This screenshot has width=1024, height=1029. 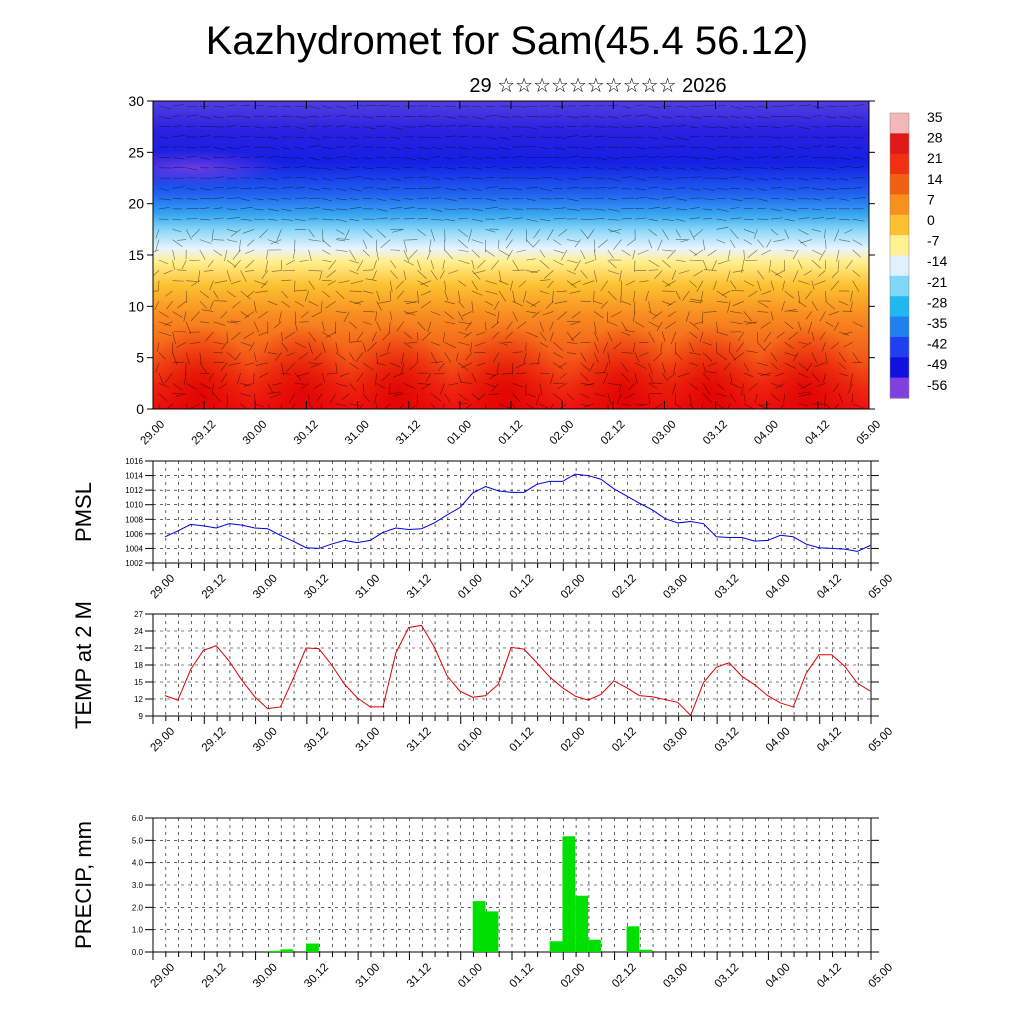 I want to click on section-xtick-label: 02.00, so click(x=562, y=432).